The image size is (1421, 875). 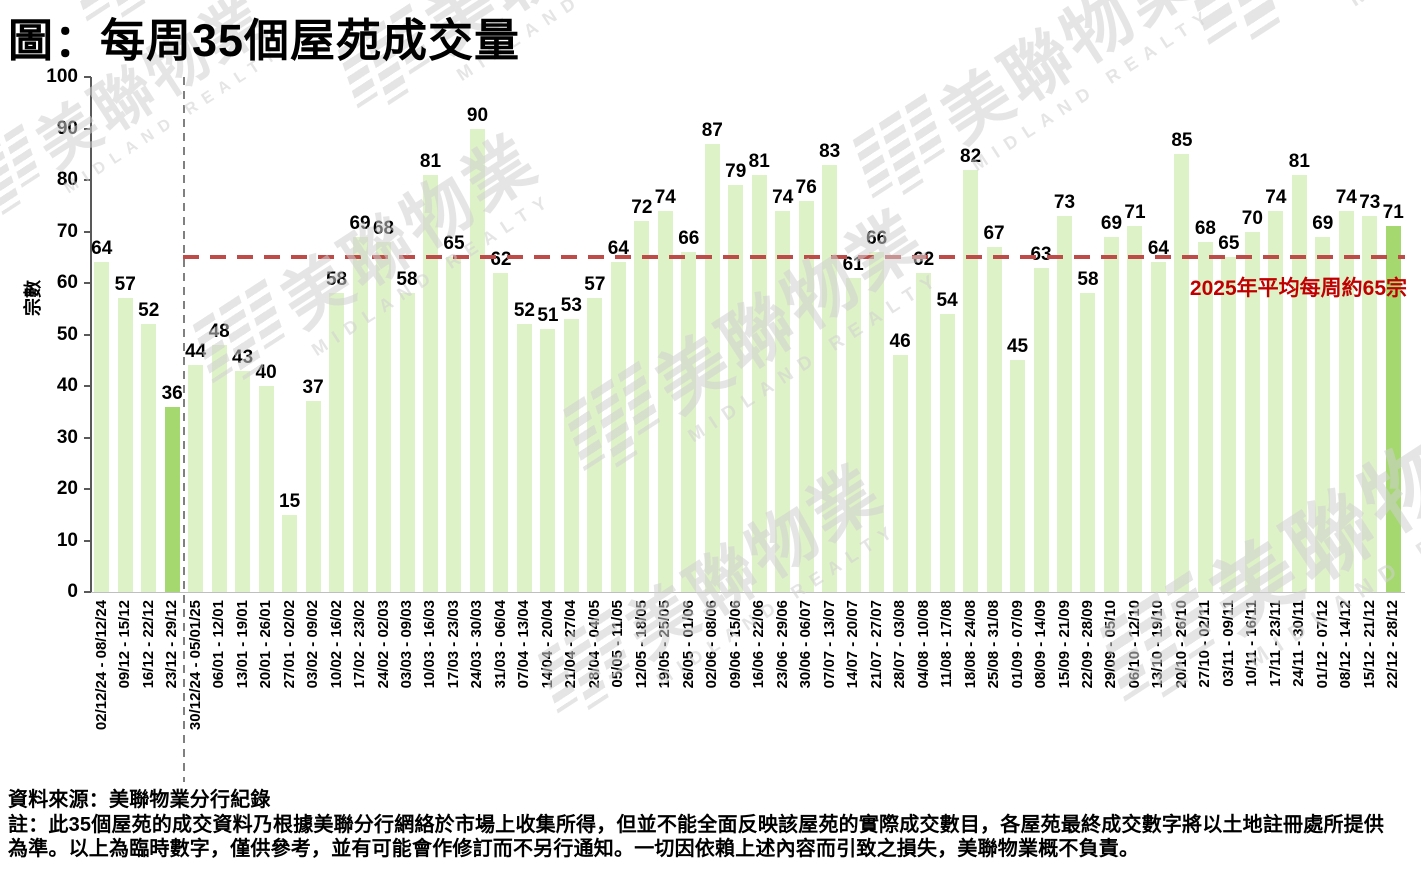 I want to click on x-axis-label: 01/12 - 07/12, so click(x=1322, y=644).